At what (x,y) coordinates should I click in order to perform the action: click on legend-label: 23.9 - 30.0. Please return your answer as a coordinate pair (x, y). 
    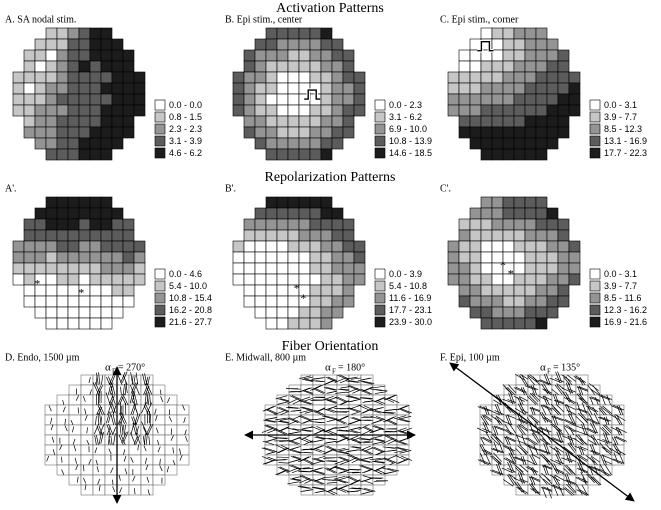
    Looking at the image, I should click on (410, 322).